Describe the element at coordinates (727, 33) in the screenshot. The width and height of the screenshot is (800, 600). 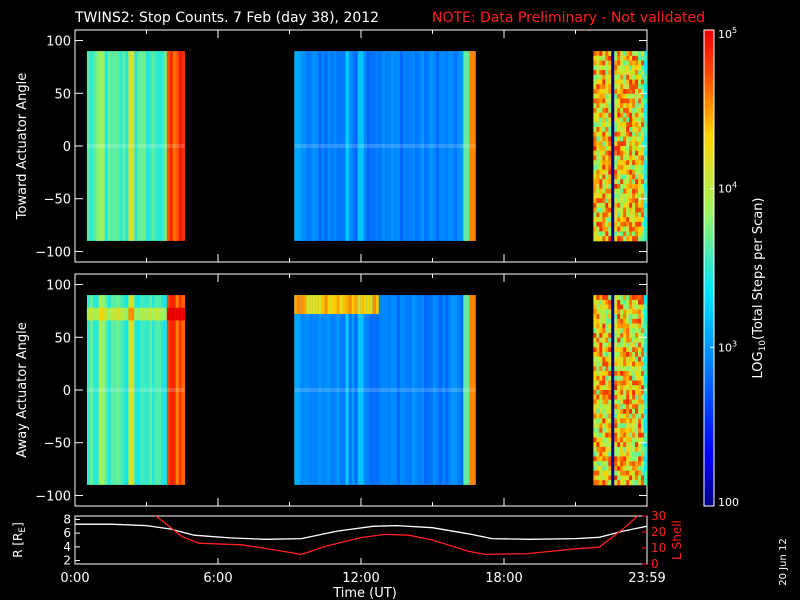
I see `colorbar-tick-label: 105` at that location.